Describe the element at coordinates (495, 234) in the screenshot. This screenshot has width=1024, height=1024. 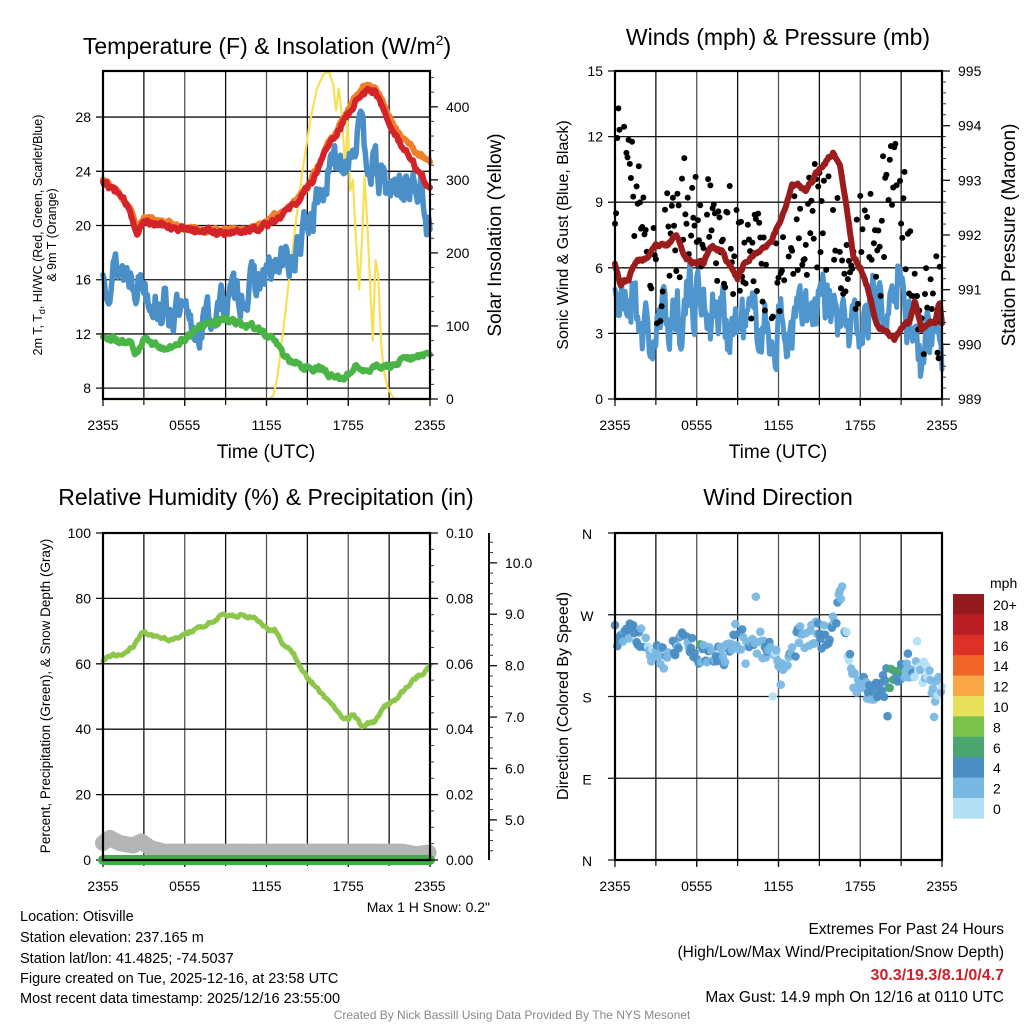
I see `solar-y-axis-label: Solar Insolation (Yellow)` at that location.